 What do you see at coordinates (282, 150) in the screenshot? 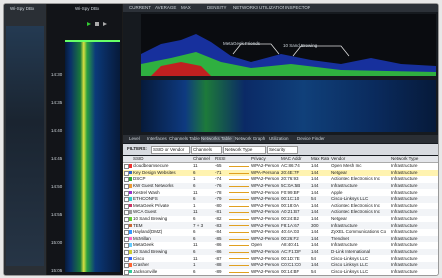
I see `filter-field: Security` at bounding box center [282, 150].